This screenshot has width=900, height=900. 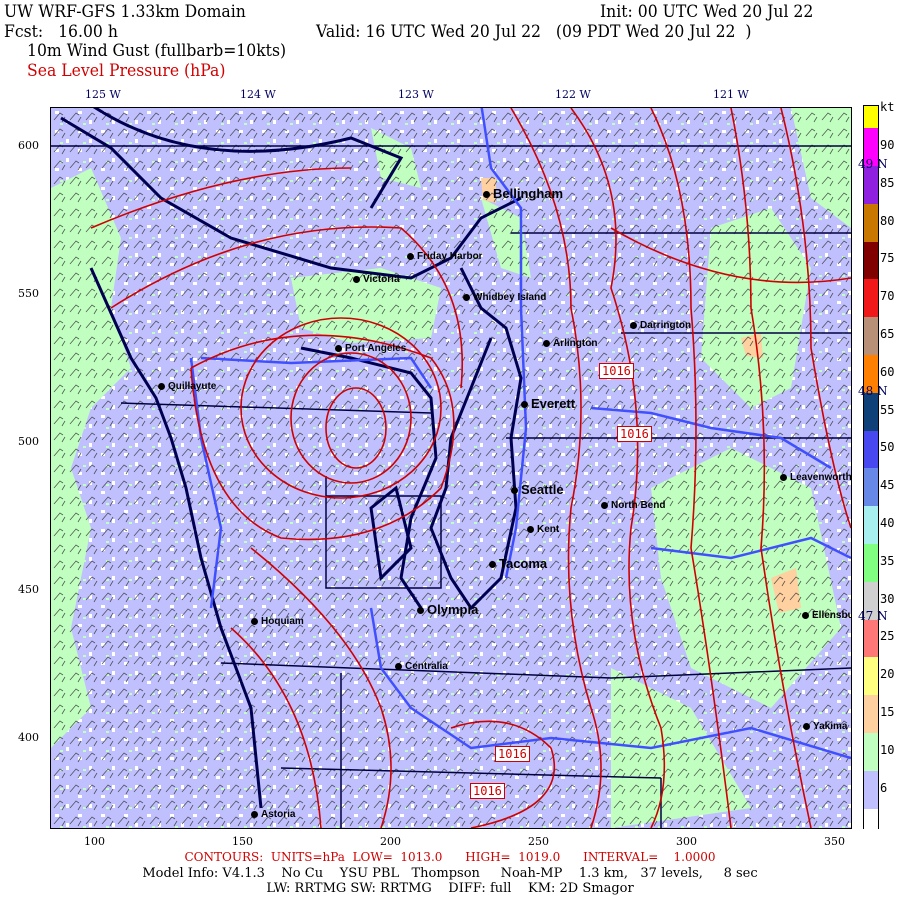 I want to click on colorbar-label: 6, so click(x=884, y=787).